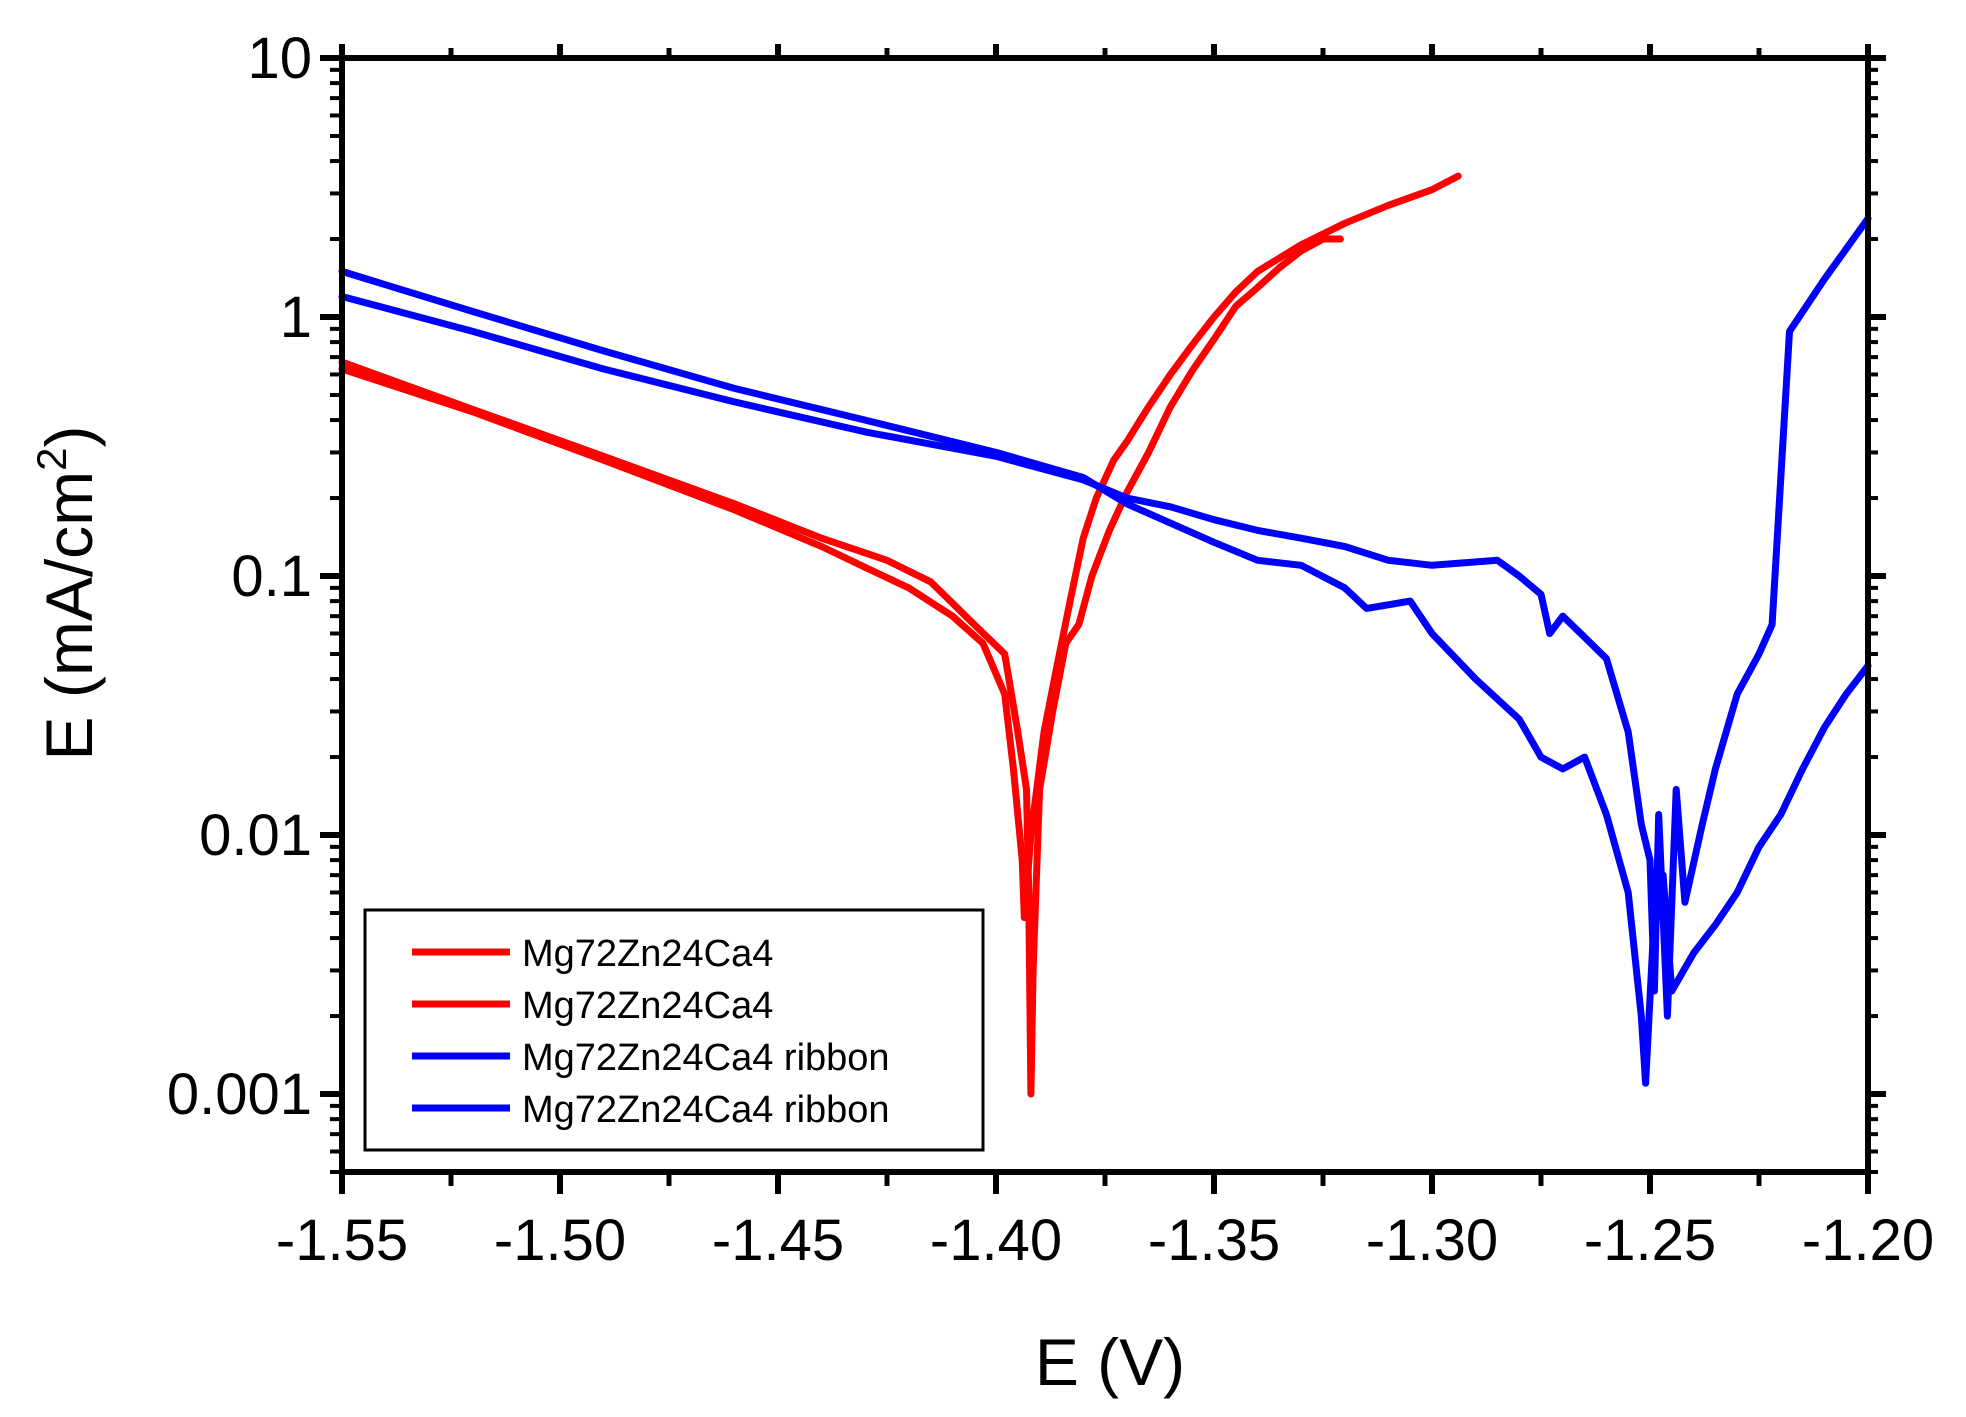 This screenshot has width=1966, height=1417. What do you see at coordinates (69, 437) in the screenshot?
I see `y-axis-title-close: )` at bounding box center [69, 437].